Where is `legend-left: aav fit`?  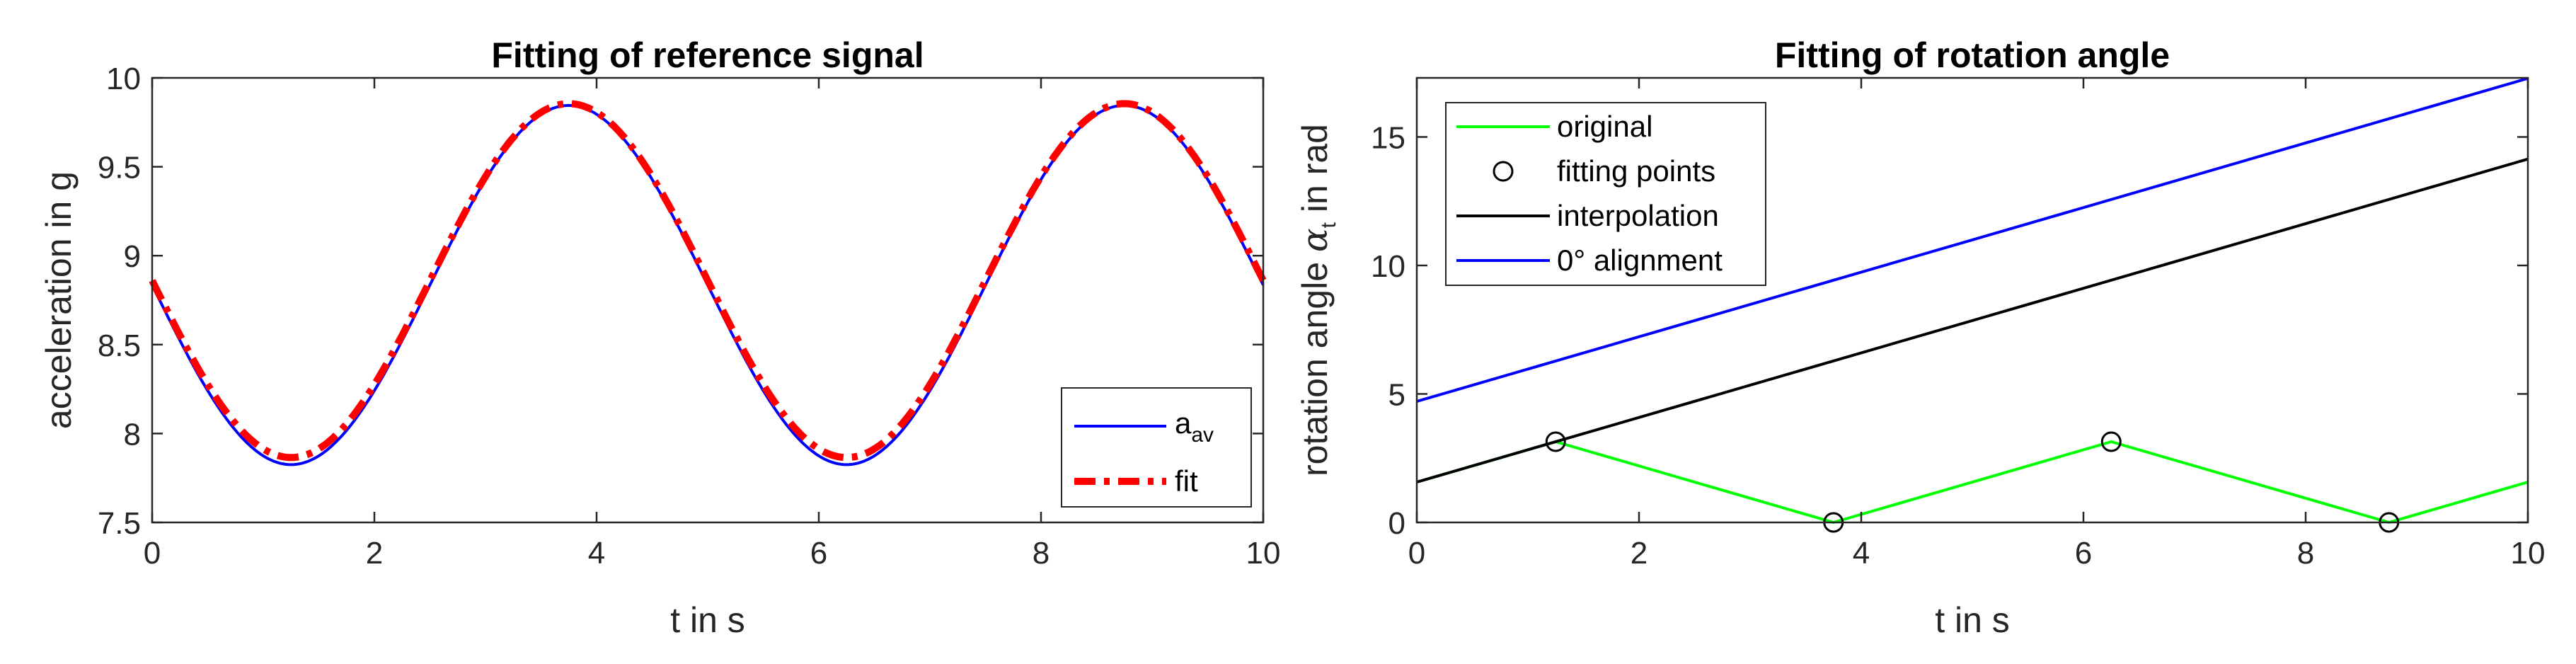
legend-left: aav fit is located at coordinates (1157, 447).